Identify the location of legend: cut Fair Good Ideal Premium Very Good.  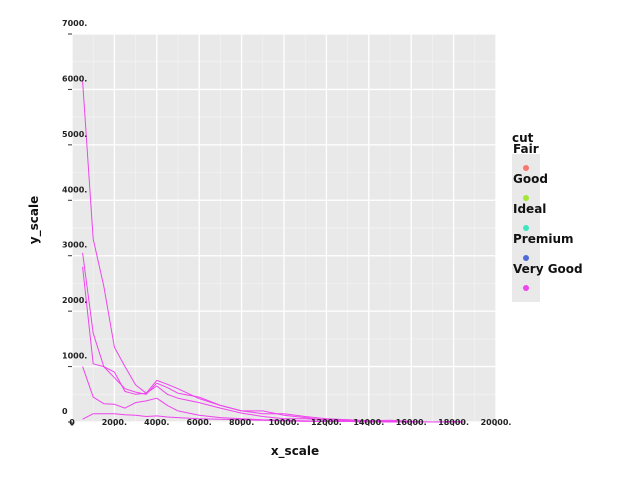
(547, 216).